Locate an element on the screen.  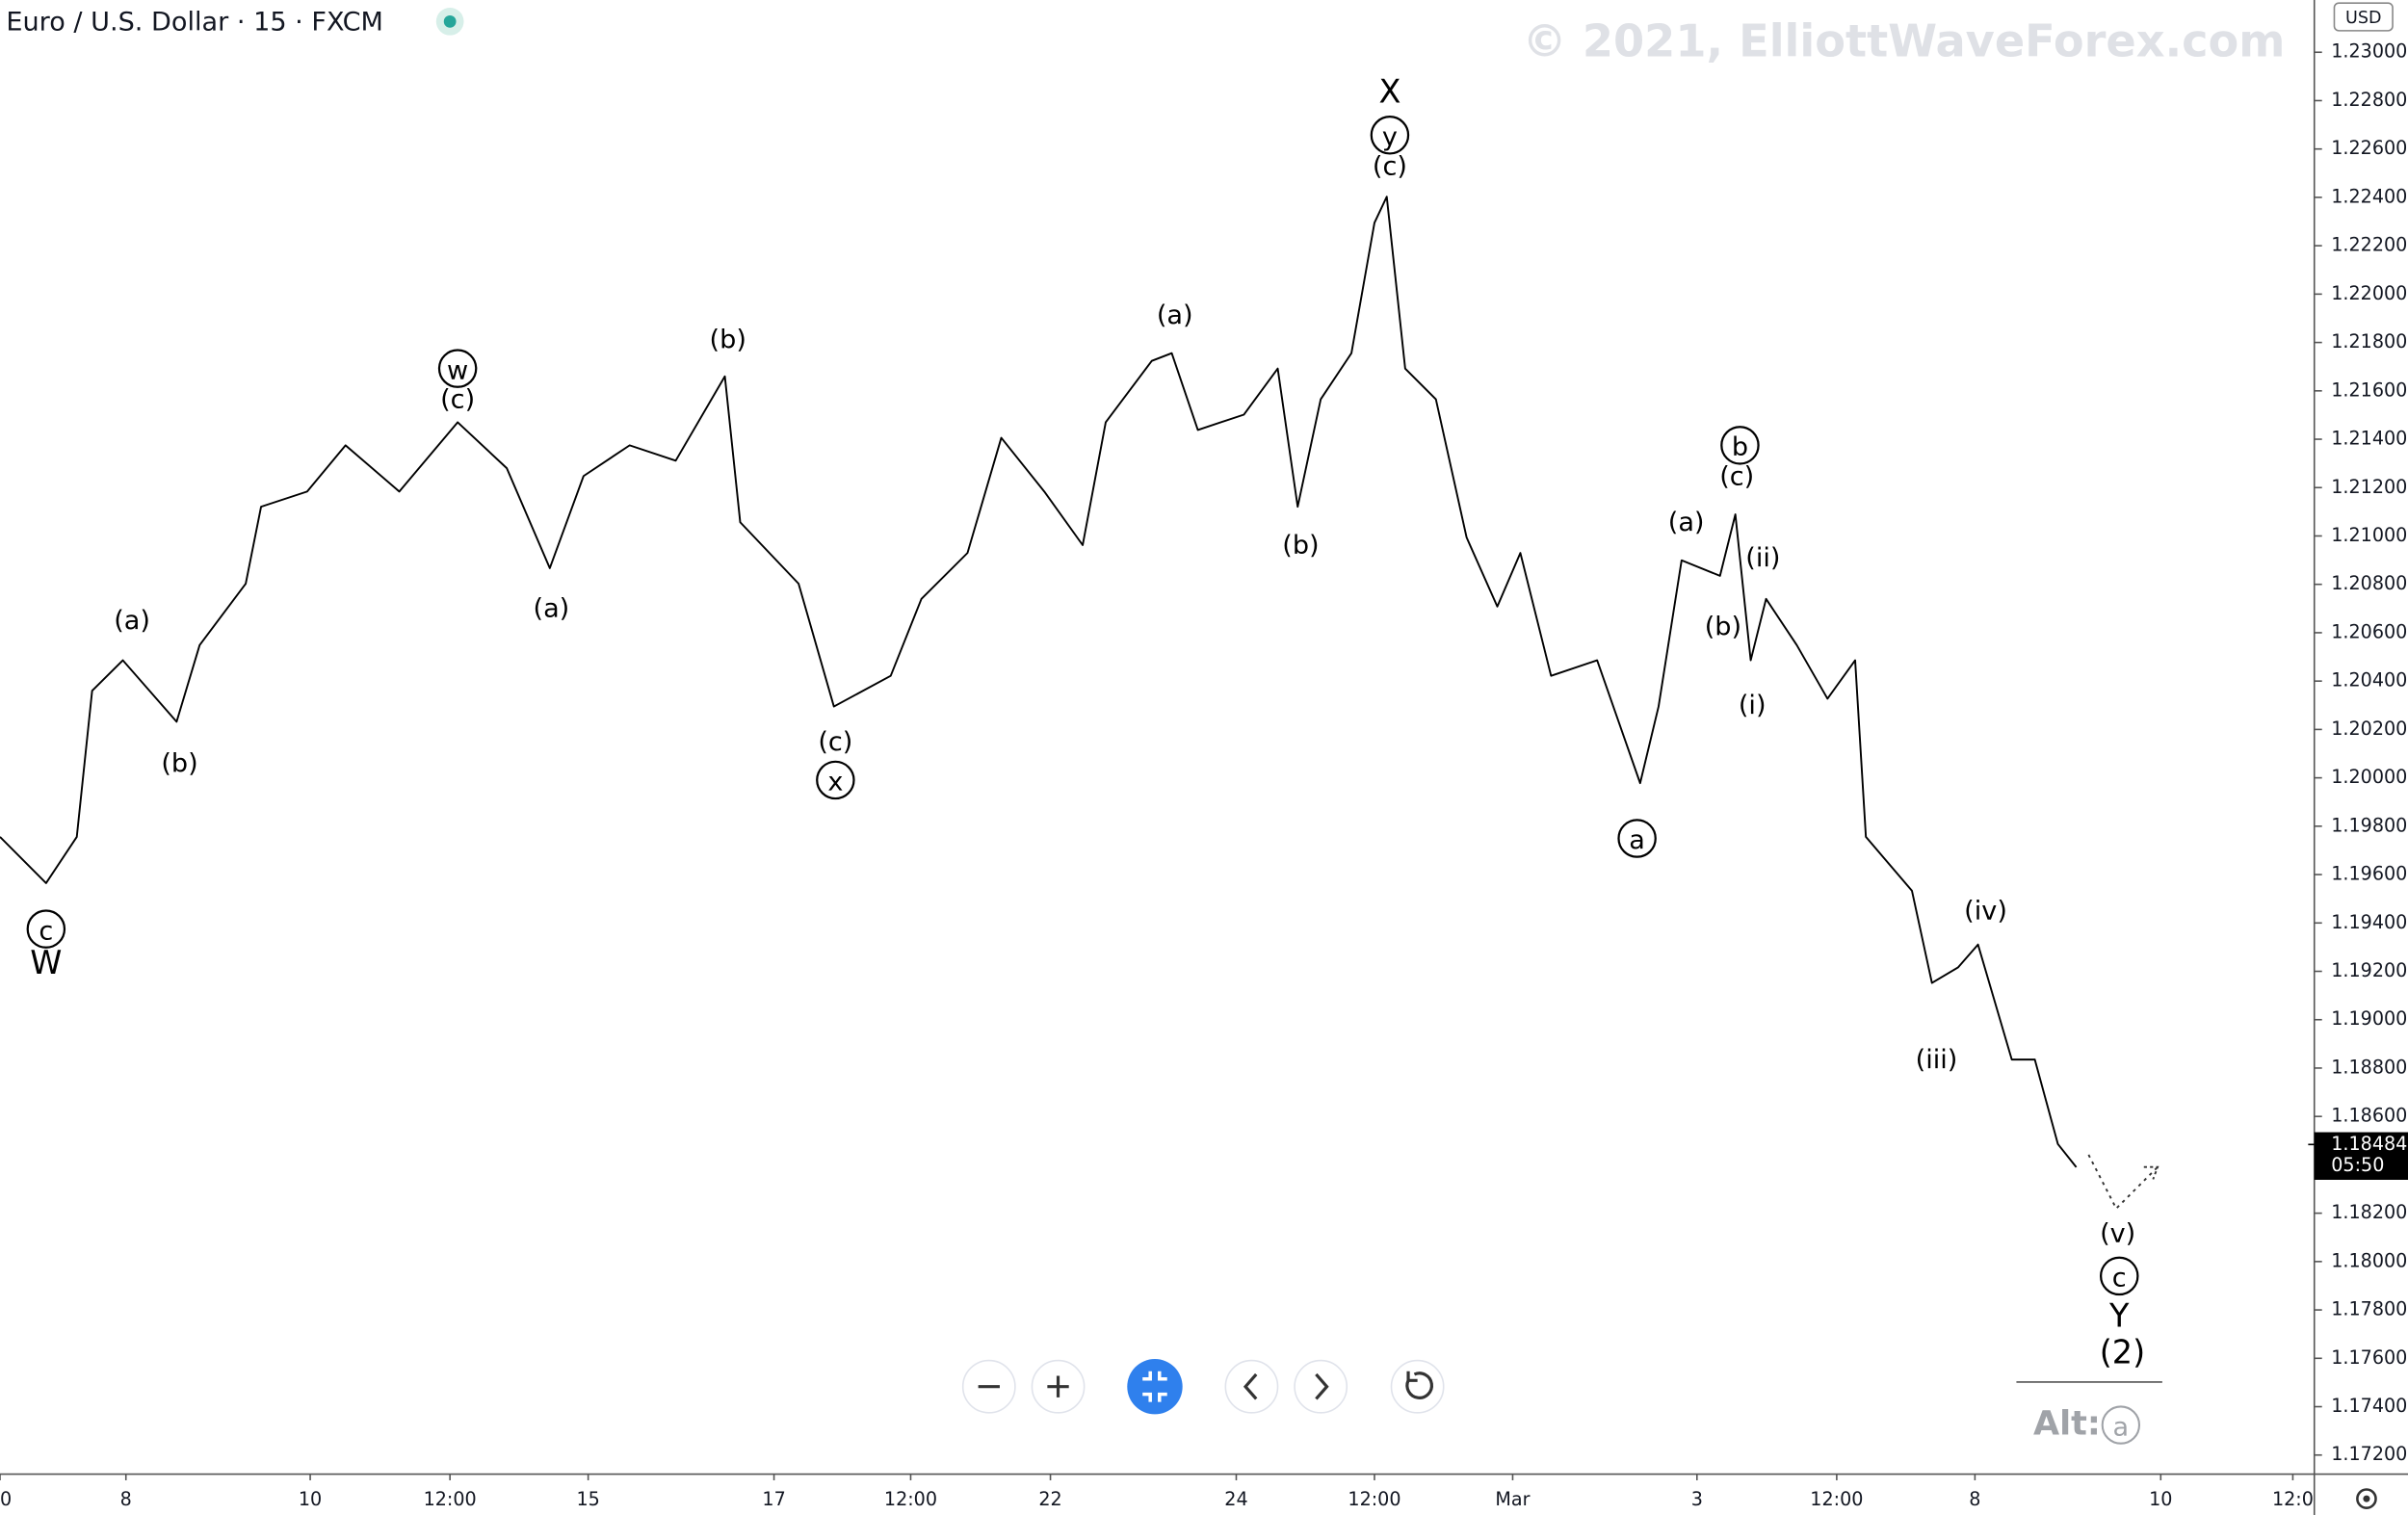
reset-button is located at coordinates (1417, 1387).